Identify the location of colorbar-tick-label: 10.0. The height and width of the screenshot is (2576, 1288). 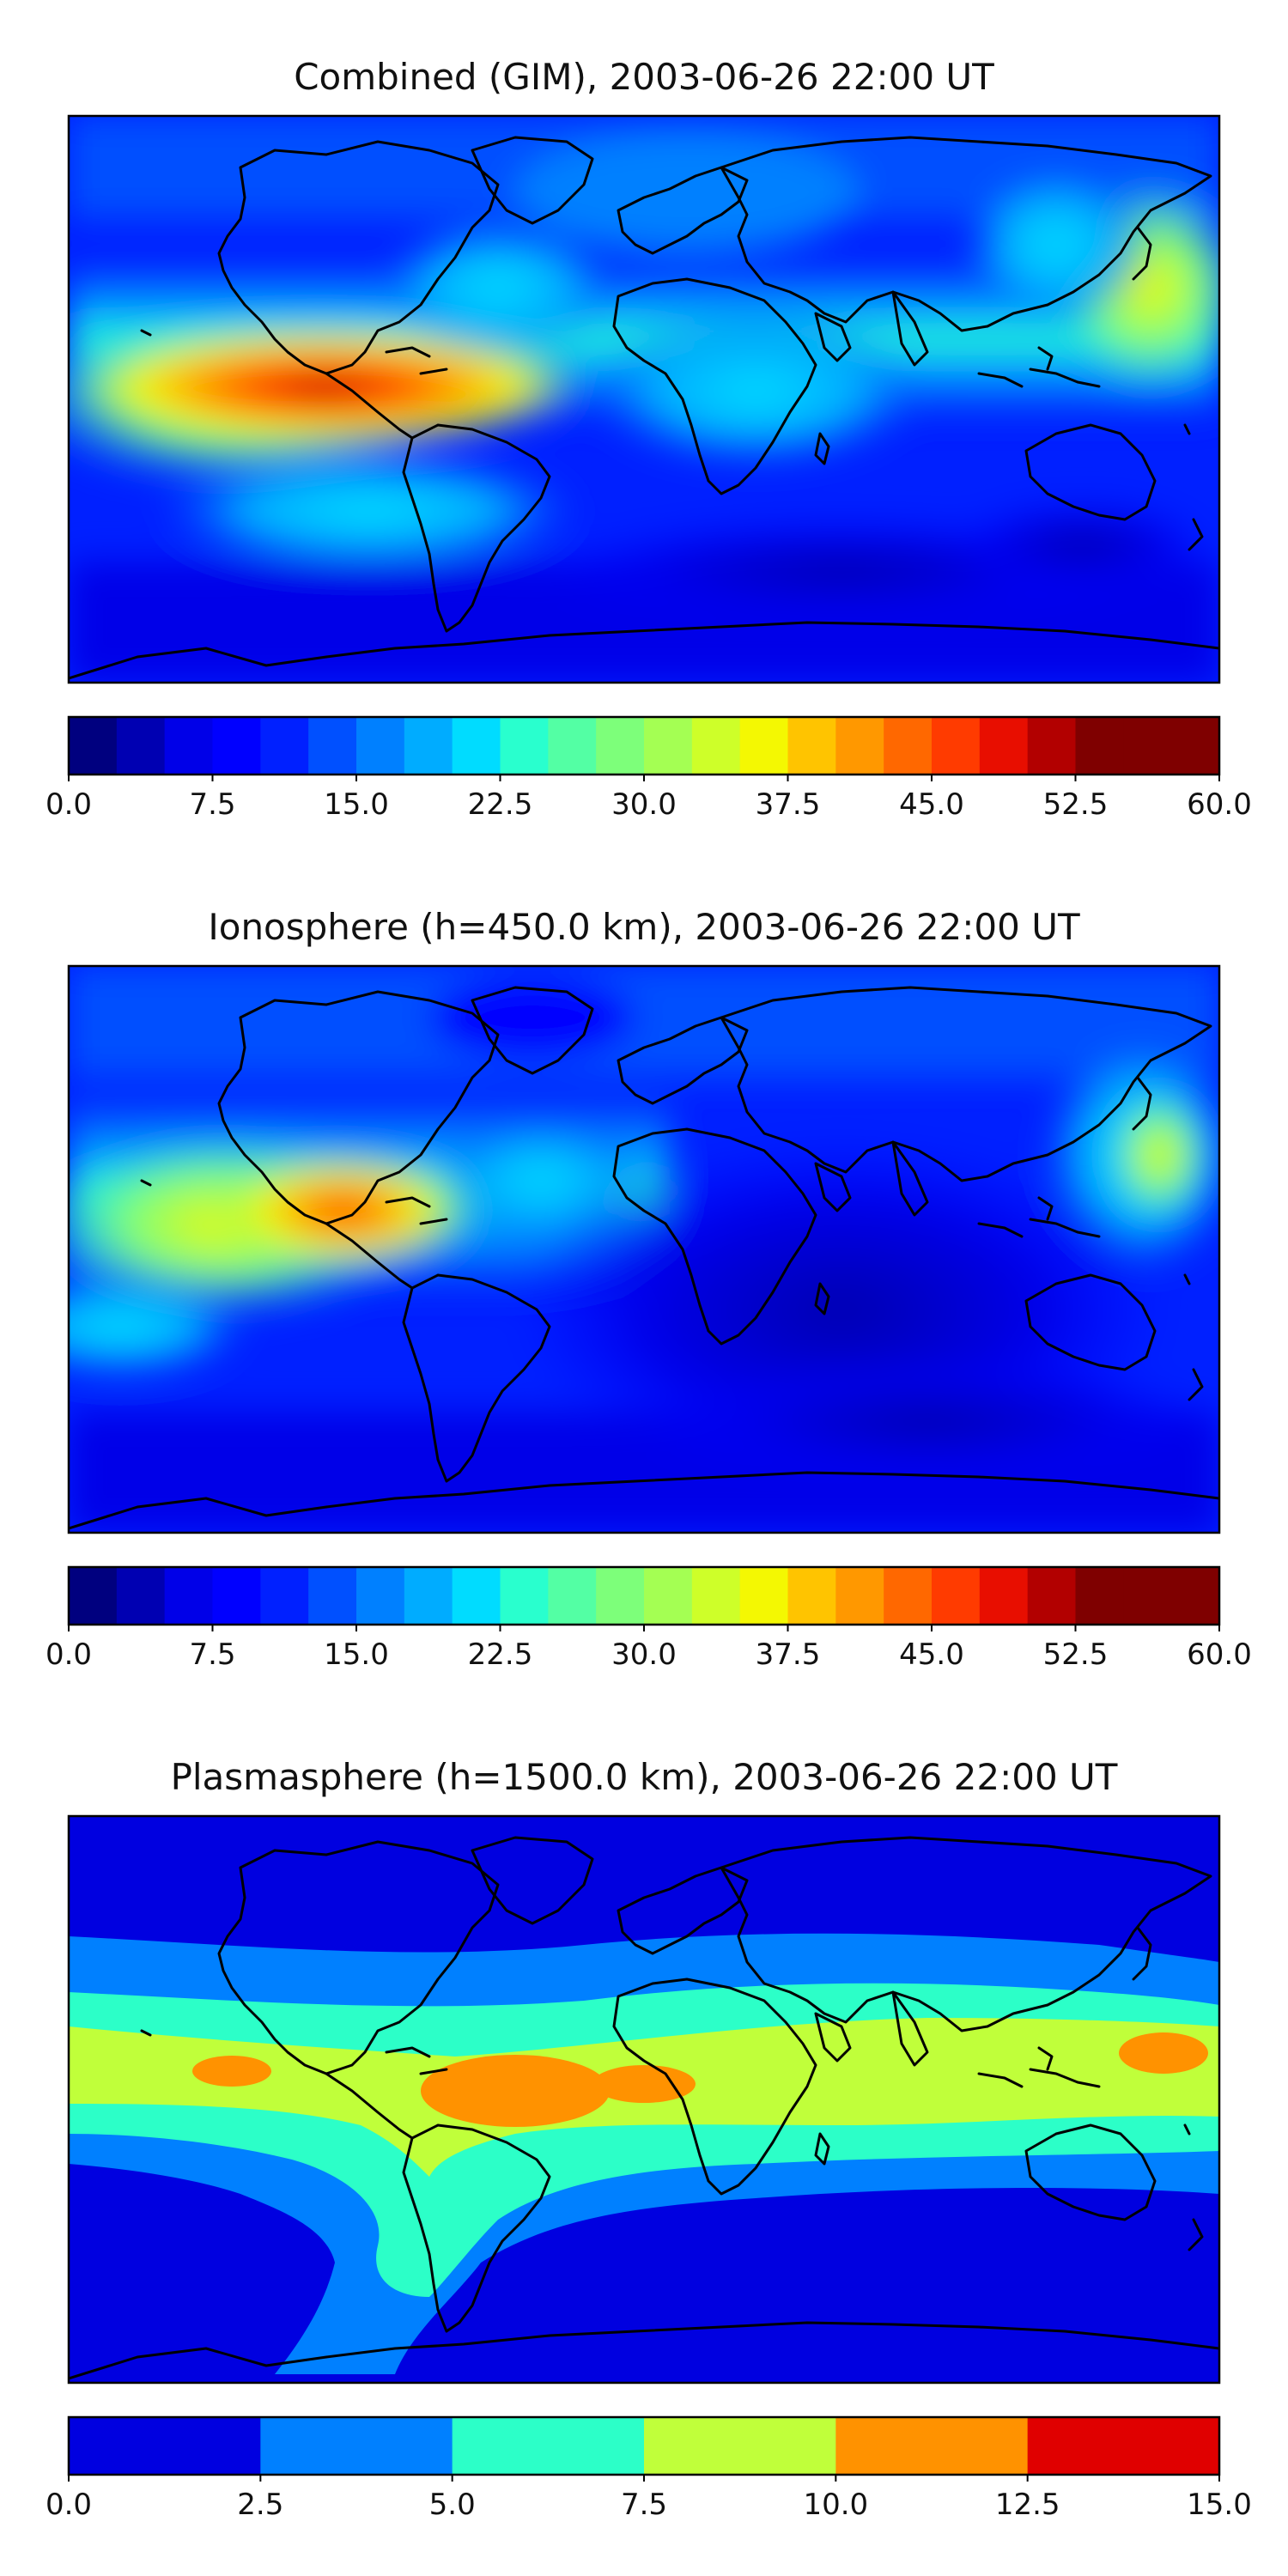
(835, 2505).